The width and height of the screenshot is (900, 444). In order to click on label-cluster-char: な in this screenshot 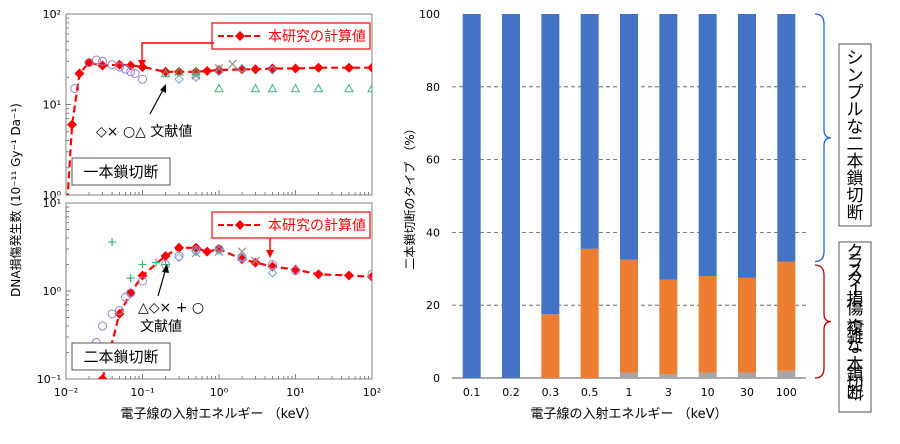, I will do `click(855, 347)`.